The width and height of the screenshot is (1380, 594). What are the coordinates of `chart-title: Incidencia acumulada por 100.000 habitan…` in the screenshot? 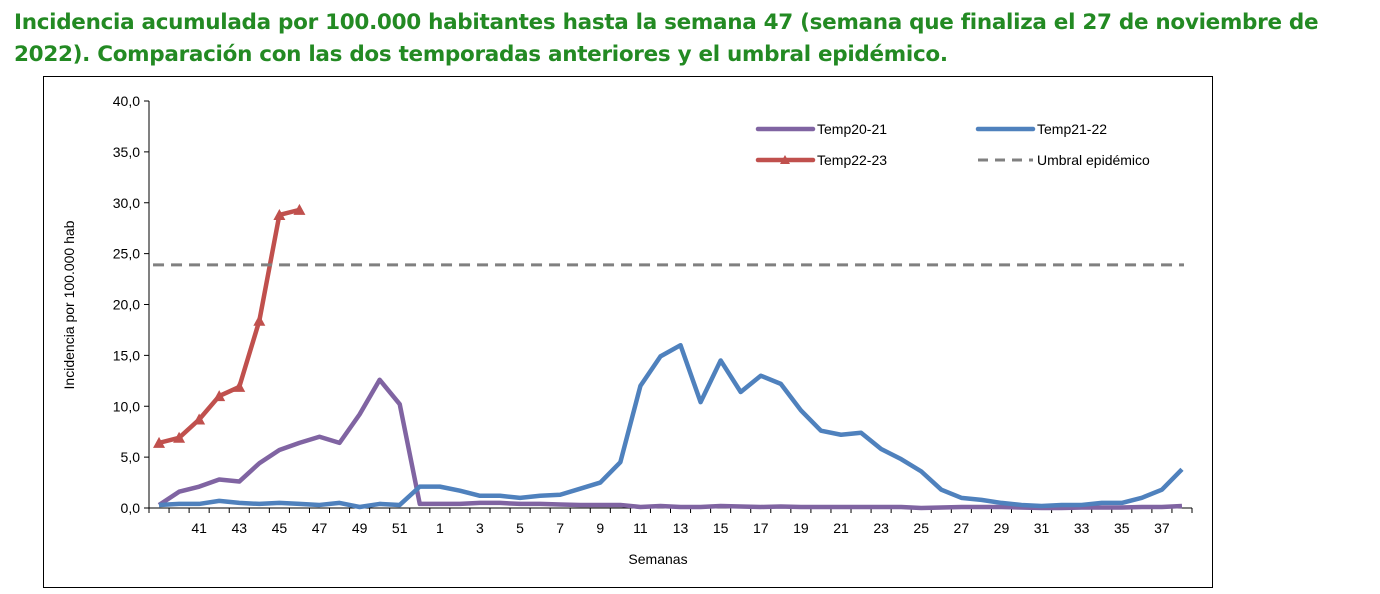 It's located at (694, 39).